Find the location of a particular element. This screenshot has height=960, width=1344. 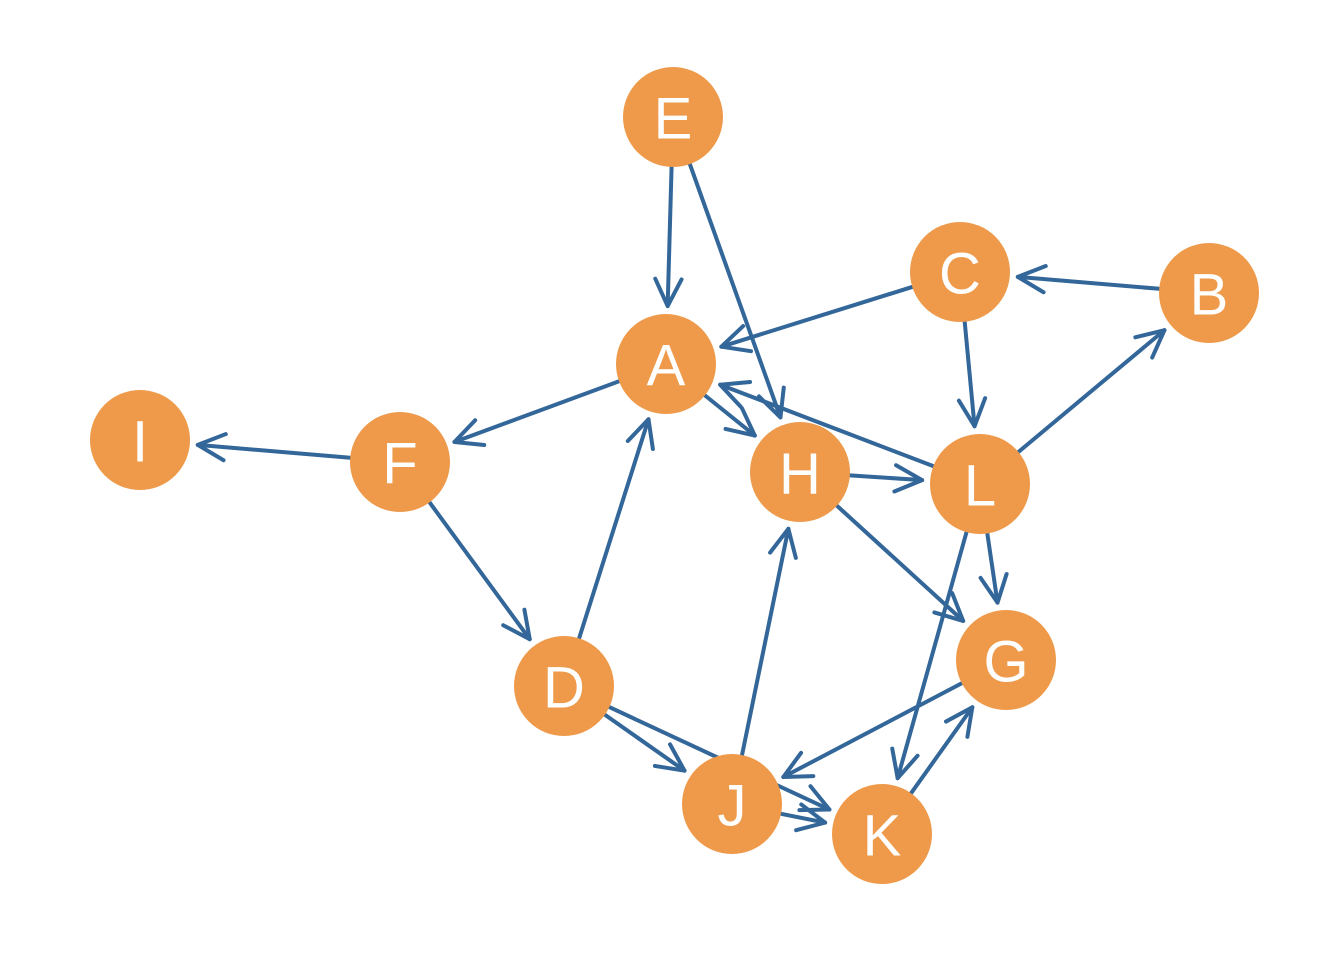

node-E: E is located at coordinates (673, 117).